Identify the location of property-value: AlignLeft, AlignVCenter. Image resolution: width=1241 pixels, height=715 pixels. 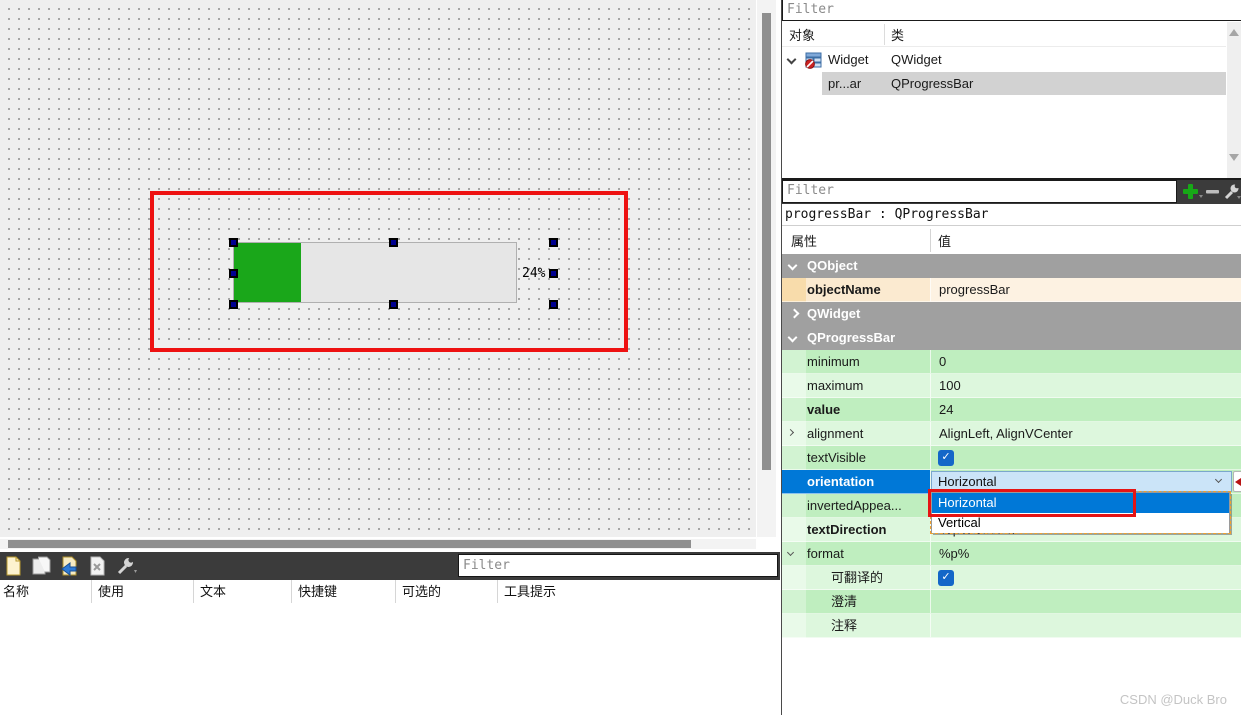
(1085, 434).